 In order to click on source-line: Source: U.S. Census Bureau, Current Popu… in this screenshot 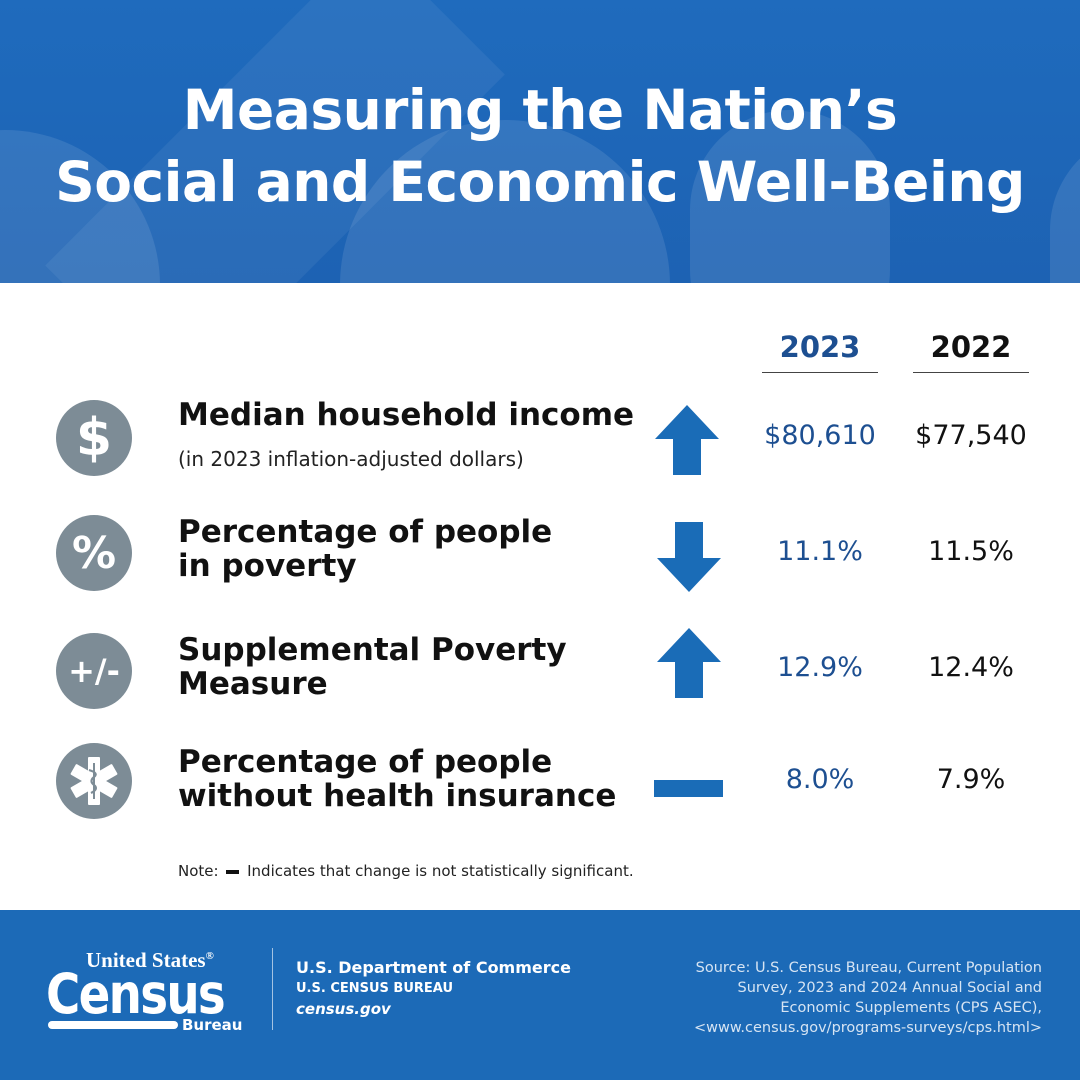, I will do `click(868, 968)`.